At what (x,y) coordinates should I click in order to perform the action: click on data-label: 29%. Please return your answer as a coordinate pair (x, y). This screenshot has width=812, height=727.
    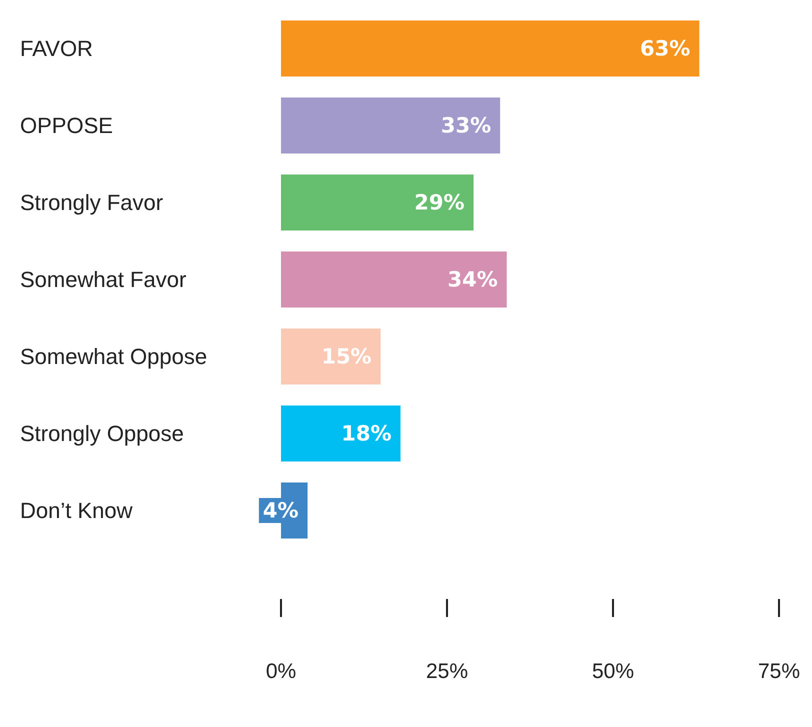
    Looking at the image, I should click on (439, 202).